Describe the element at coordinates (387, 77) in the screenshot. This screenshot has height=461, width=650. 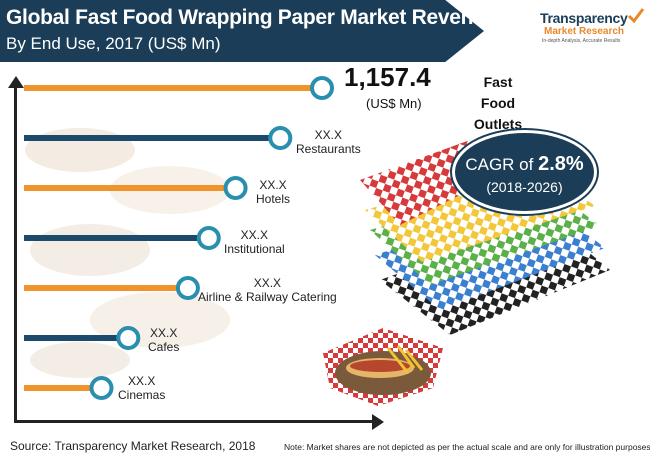
I see `highlight-value: 1,157.4` at that location.